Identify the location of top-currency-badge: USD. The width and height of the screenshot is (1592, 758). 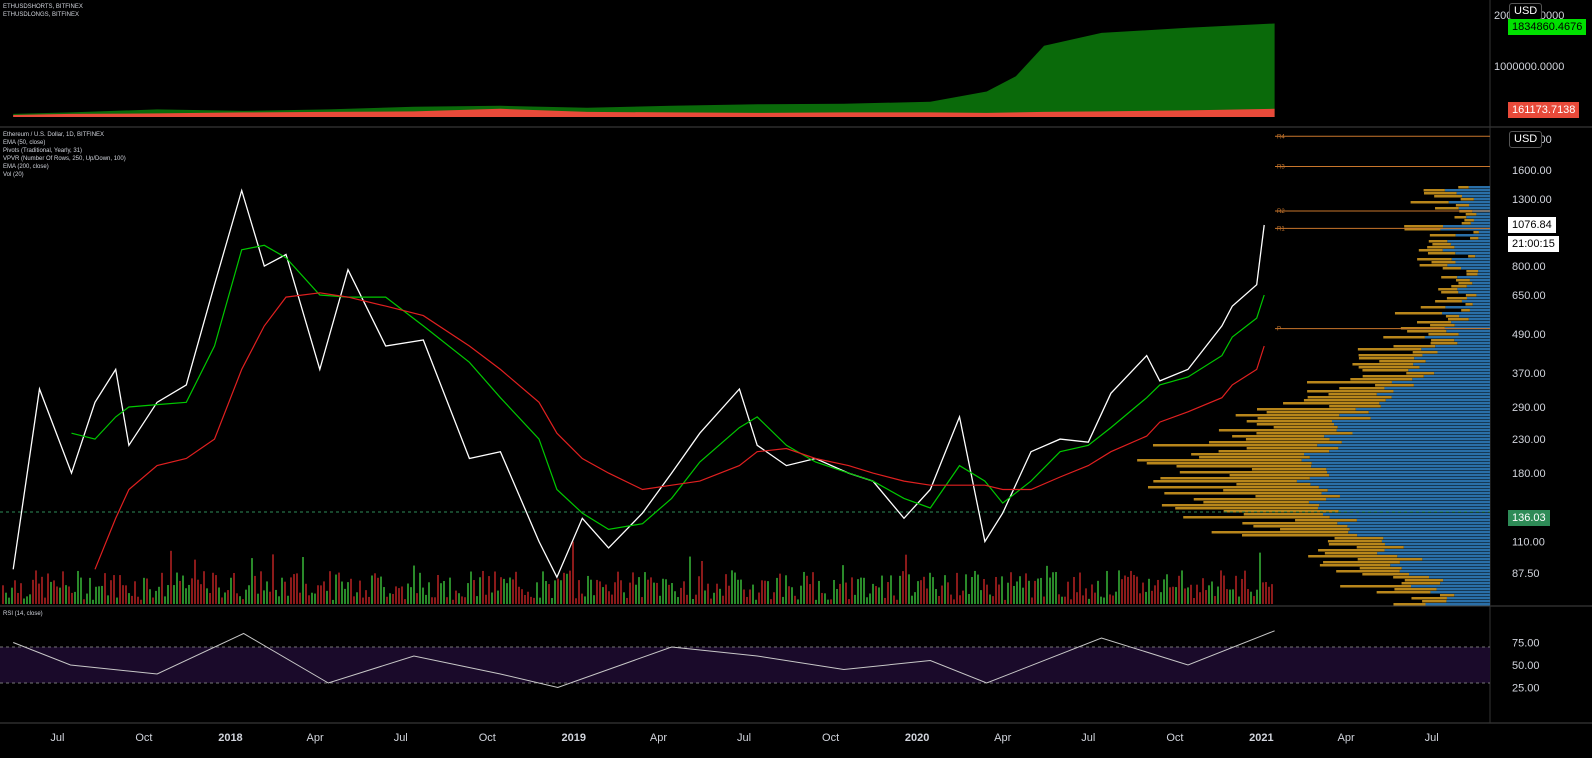
(1526, 11).